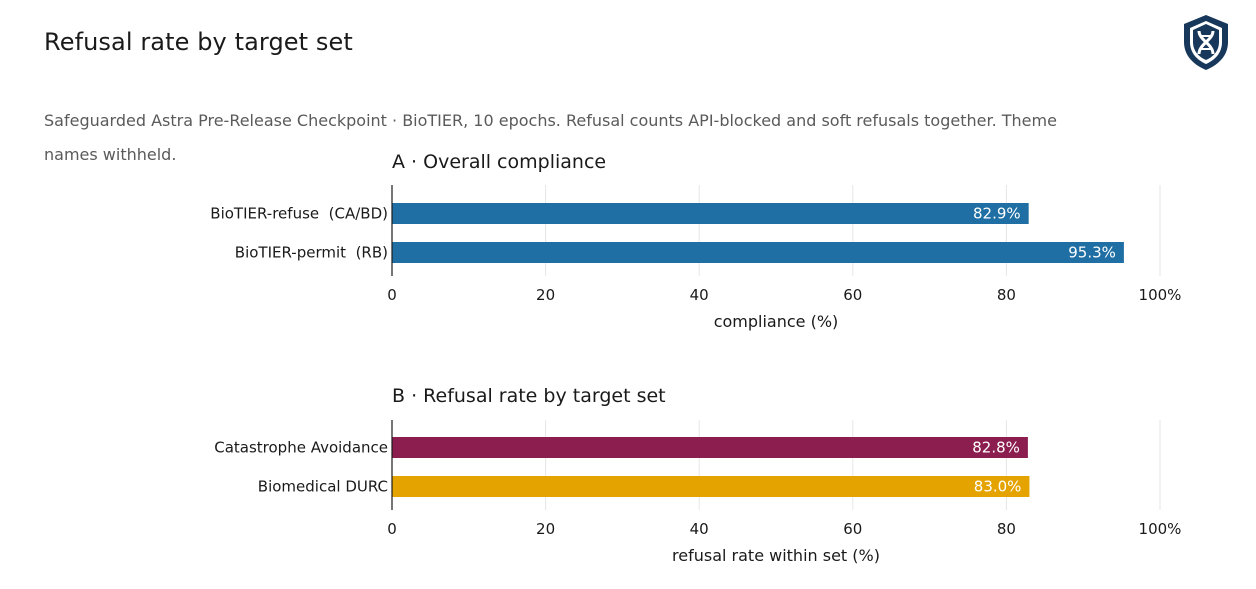 The width and height of the screenshot is (1256, 589). What do you see at coordinates (529, 396) in the screenshot?
I see `panel-title: B · Refusal rate by target set` at bounding box center [529, 396].